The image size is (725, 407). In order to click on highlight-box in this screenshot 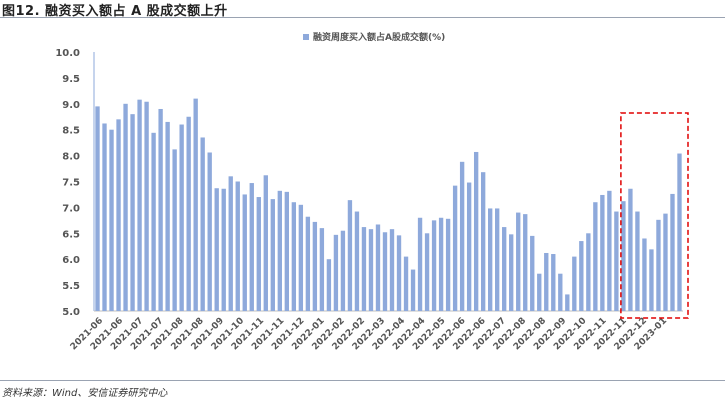, I will do `click(654, 215)`.